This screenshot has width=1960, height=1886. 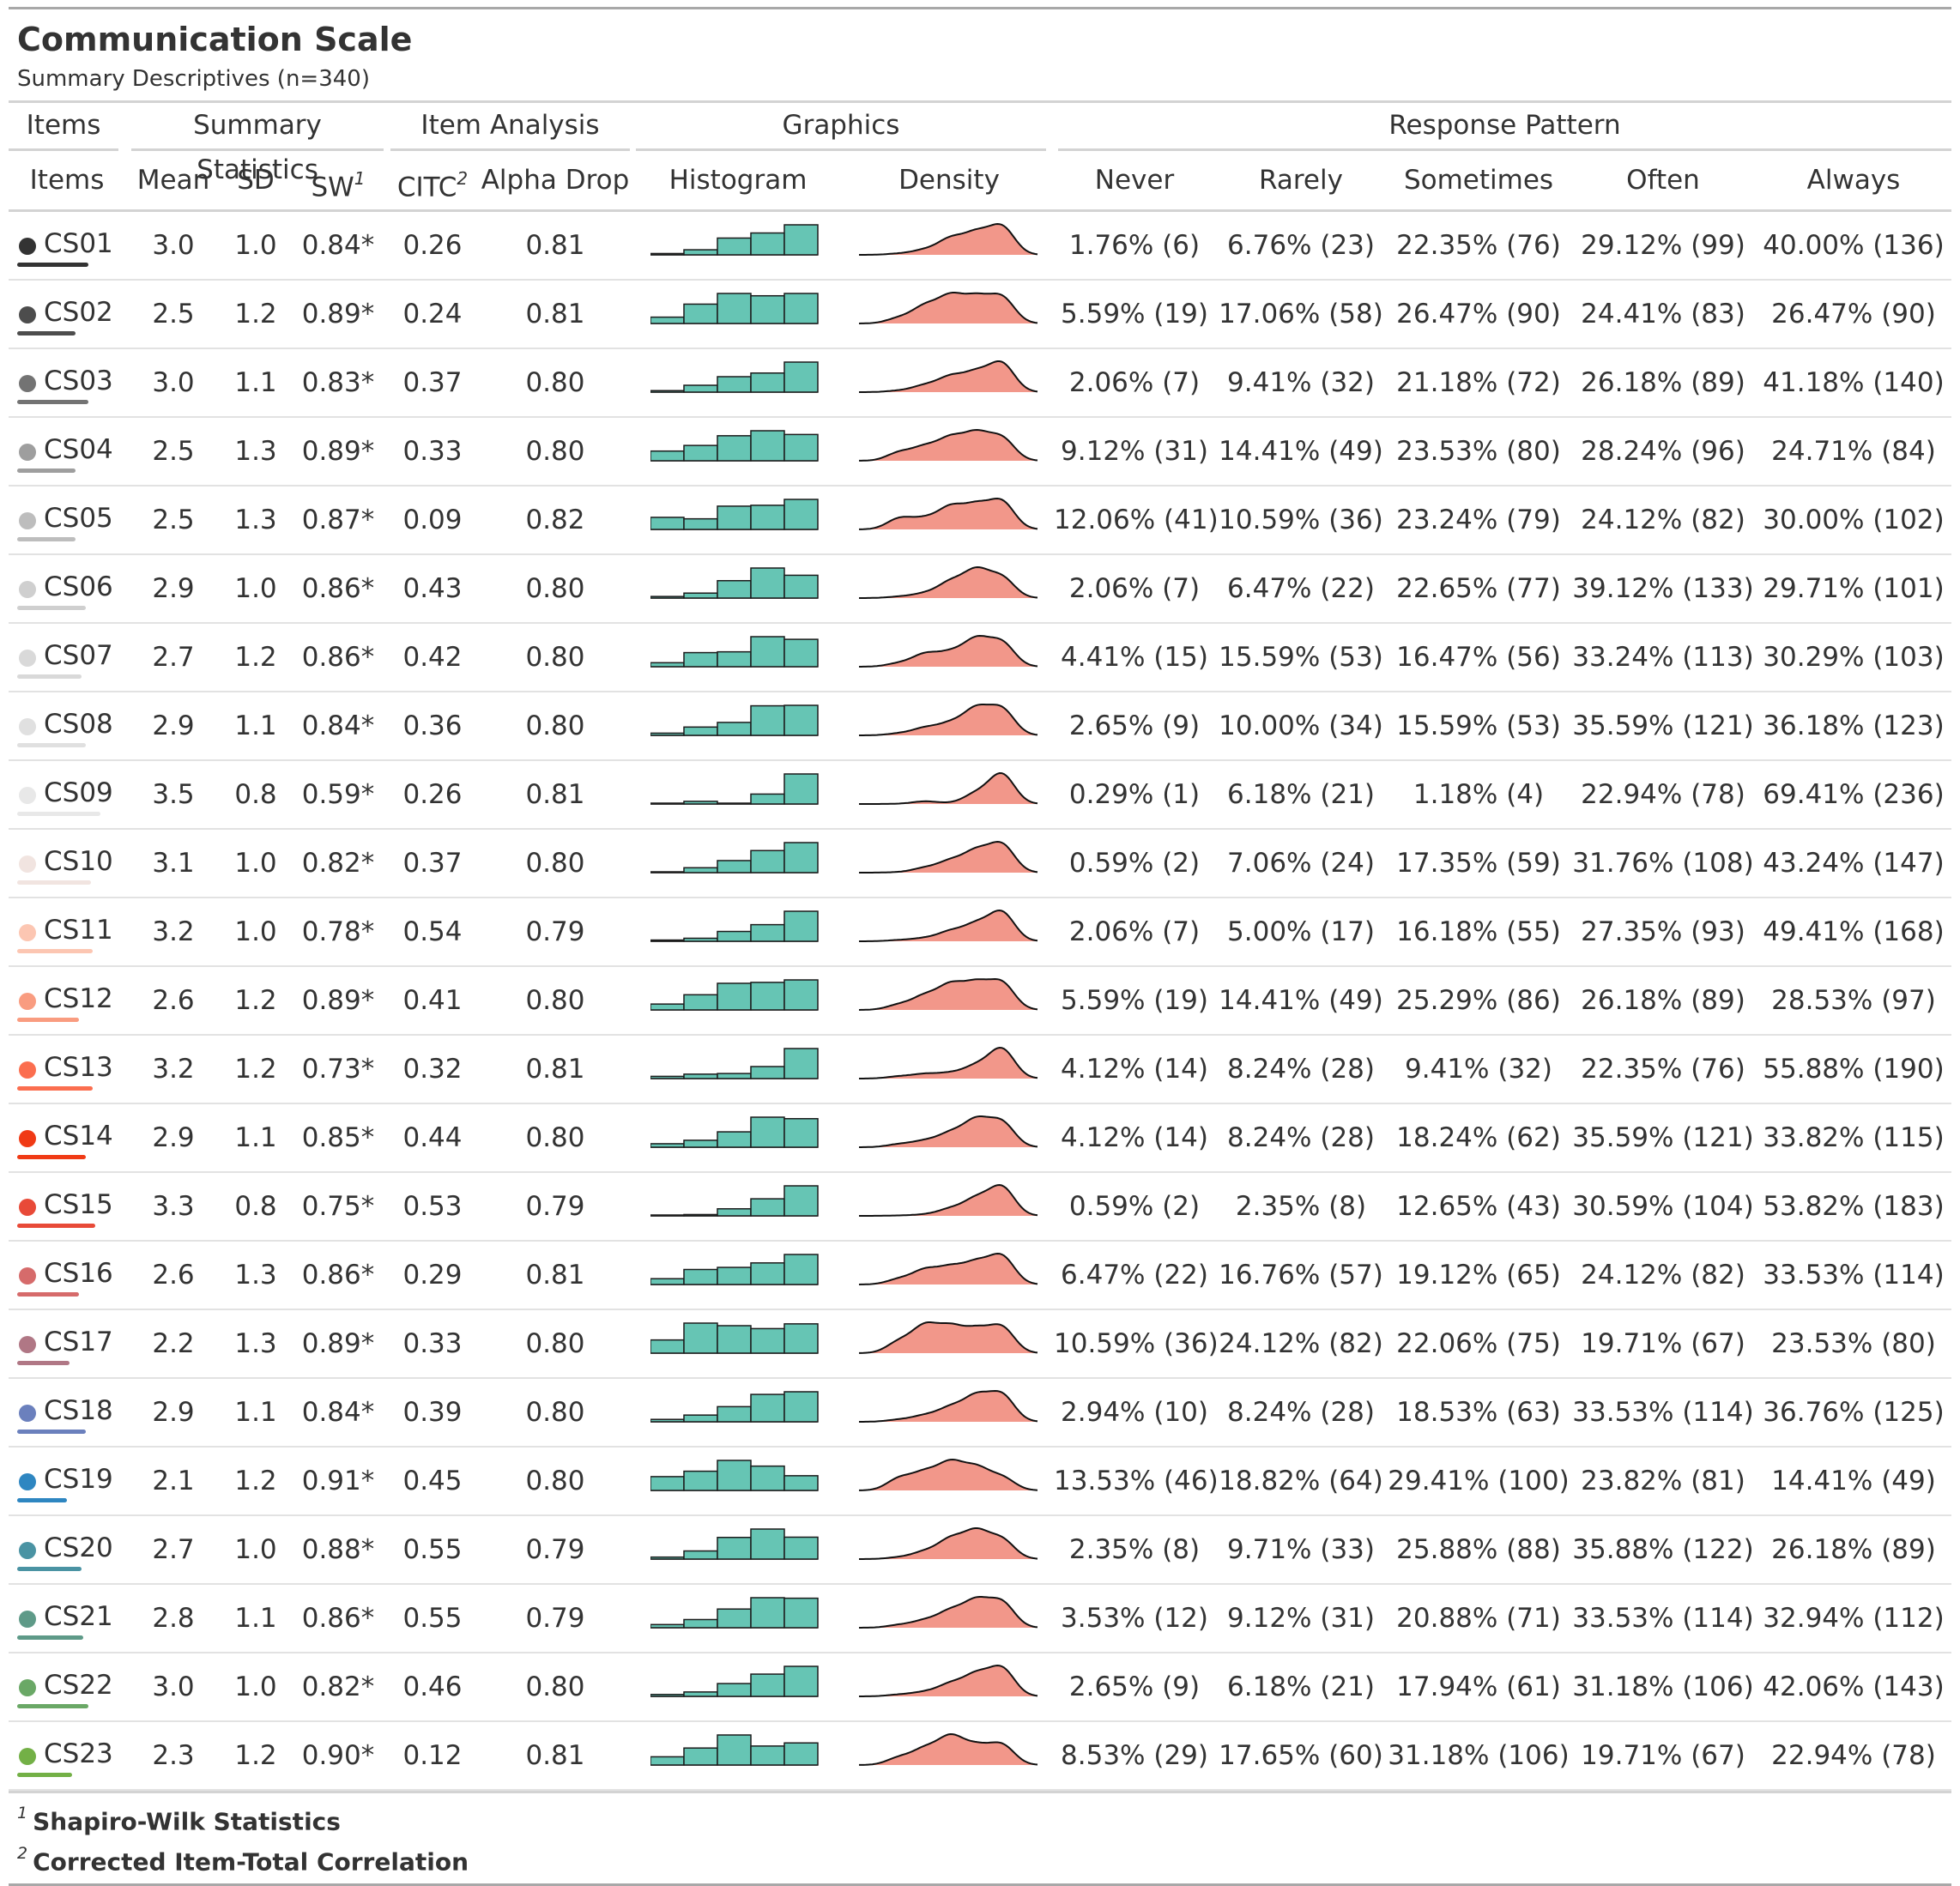 I want to click on footnote-mark: 2, so click(x=22, y=1854).